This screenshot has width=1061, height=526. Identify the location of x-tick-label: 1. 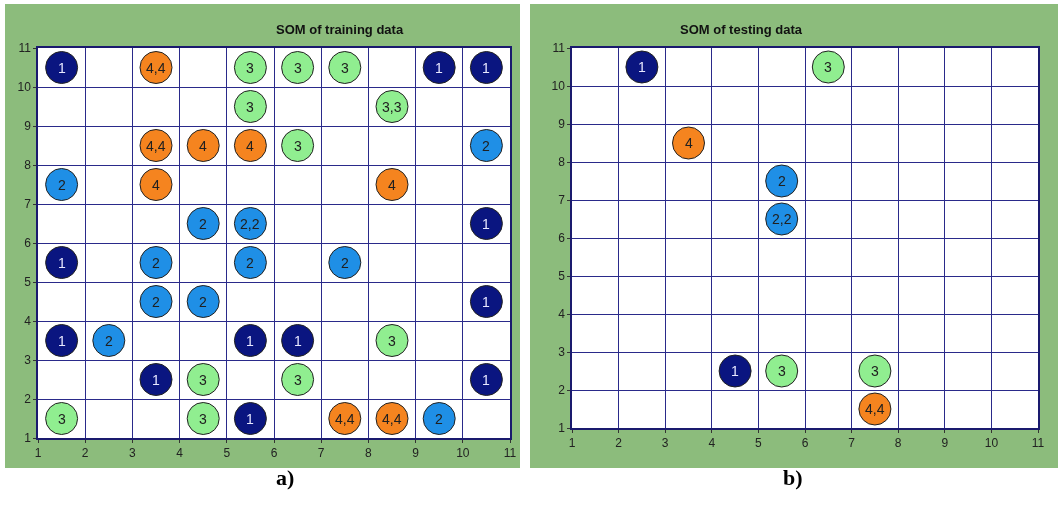
(38, 453).